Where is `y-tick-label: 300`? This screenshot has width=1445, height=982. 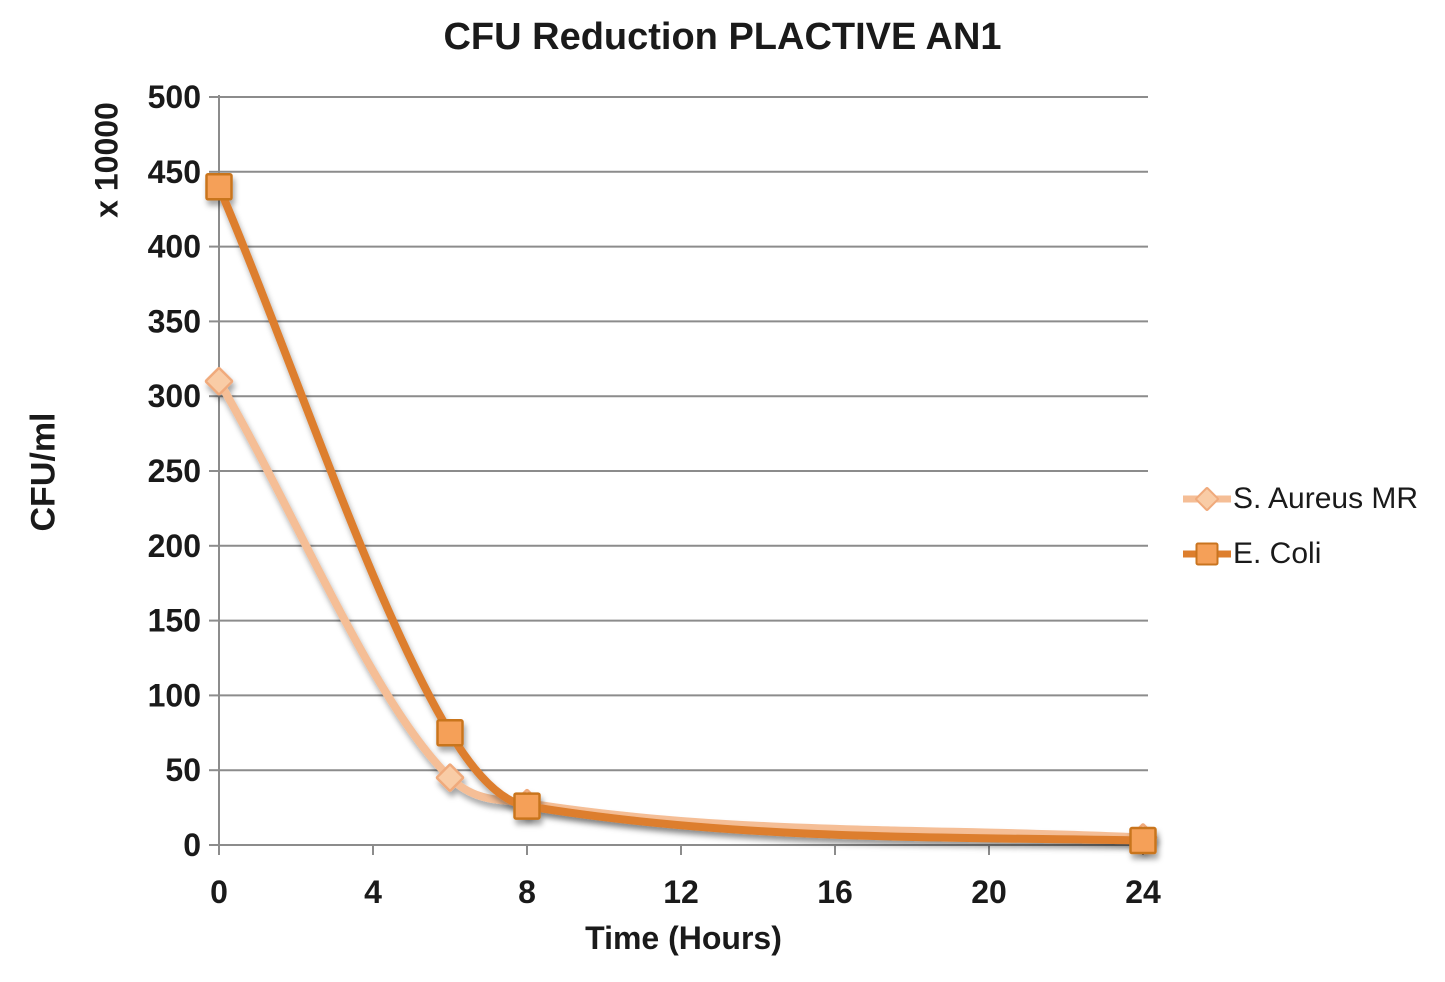
y-tick-label: 300 is located at coordinates (174, 396).